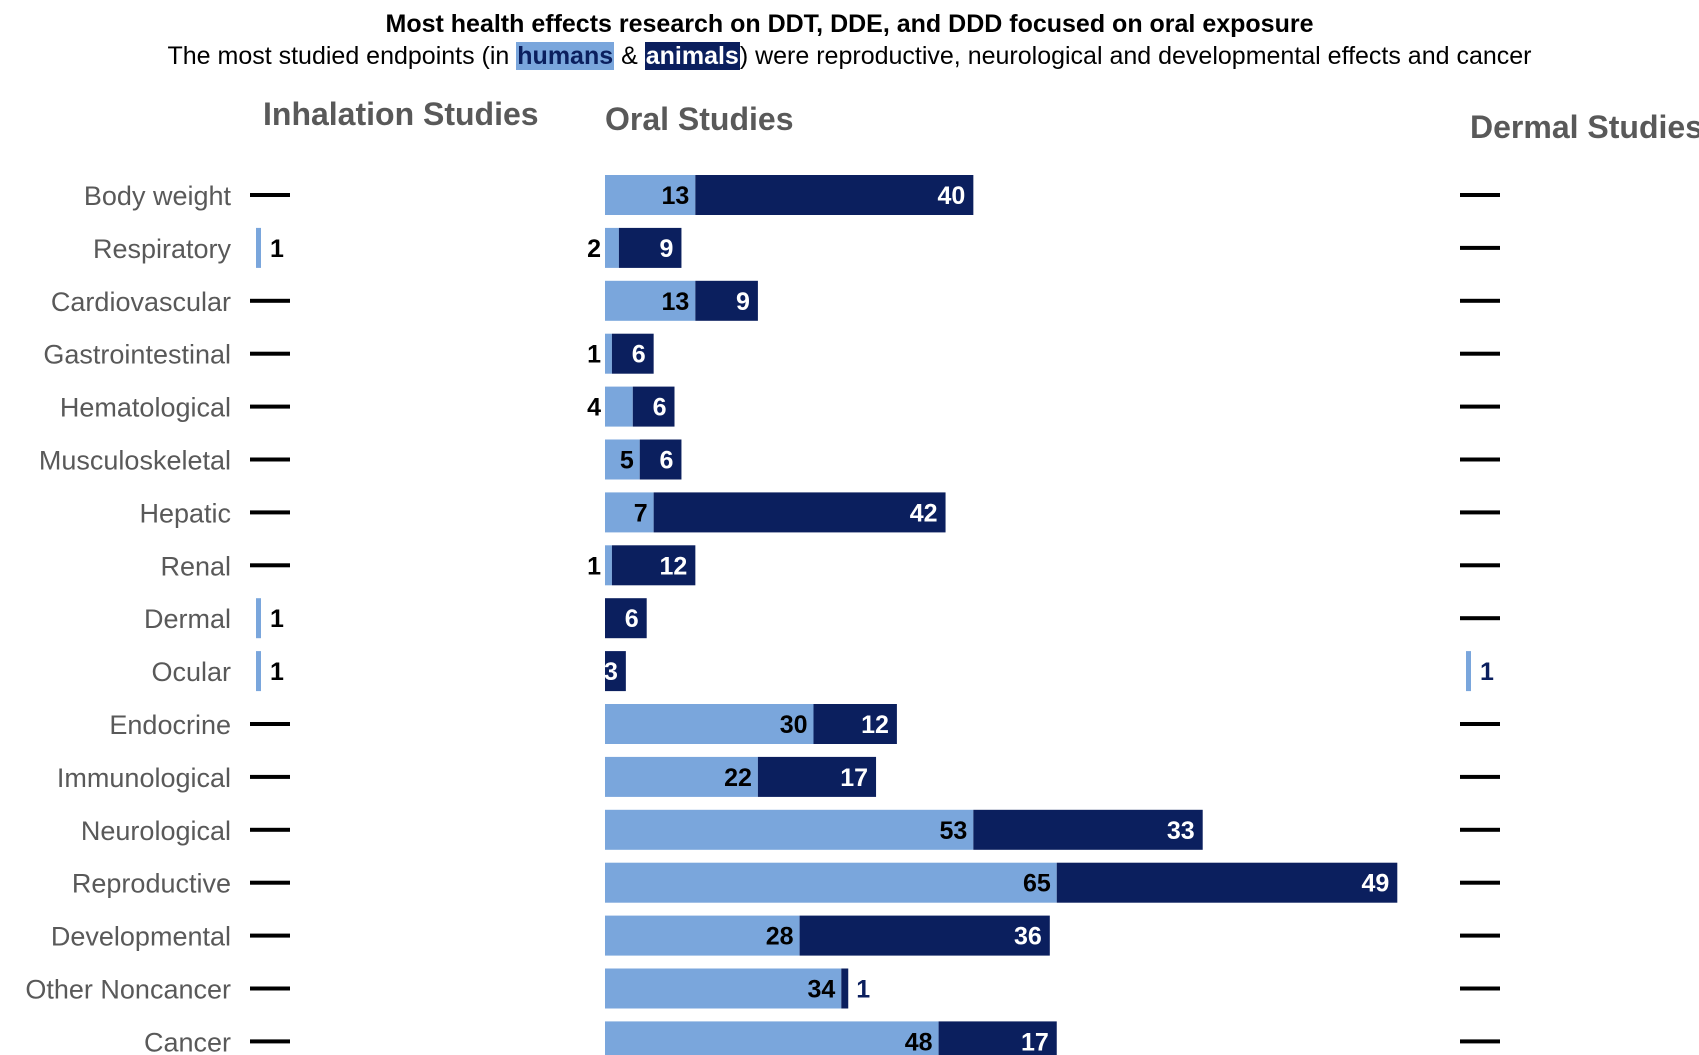  Describe the element at coordinates (277, 619) in the screenshot. I see `inhalation-value-dermal: 1` at that location.